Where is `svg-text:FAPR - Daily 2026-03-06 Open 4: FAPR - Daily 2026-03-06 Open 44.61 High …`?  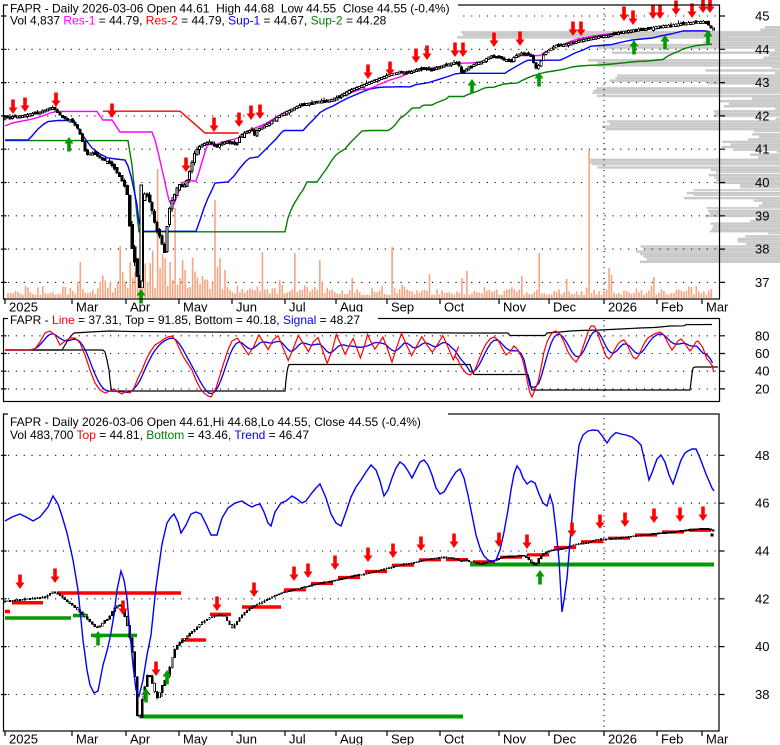 svg-text:FAPR - Daily 2026-03-06 Open 4: FAPR - Daily 2026-03-06 Open 44.61 High … is located at coordinates (230, 9).